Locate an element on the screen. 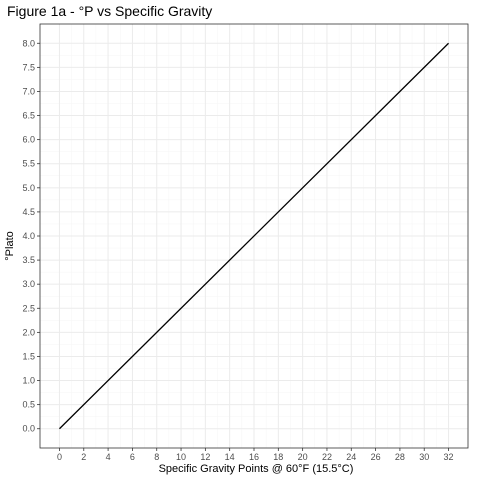  x-tick-label: 26 is located at coordinates (376, 457).